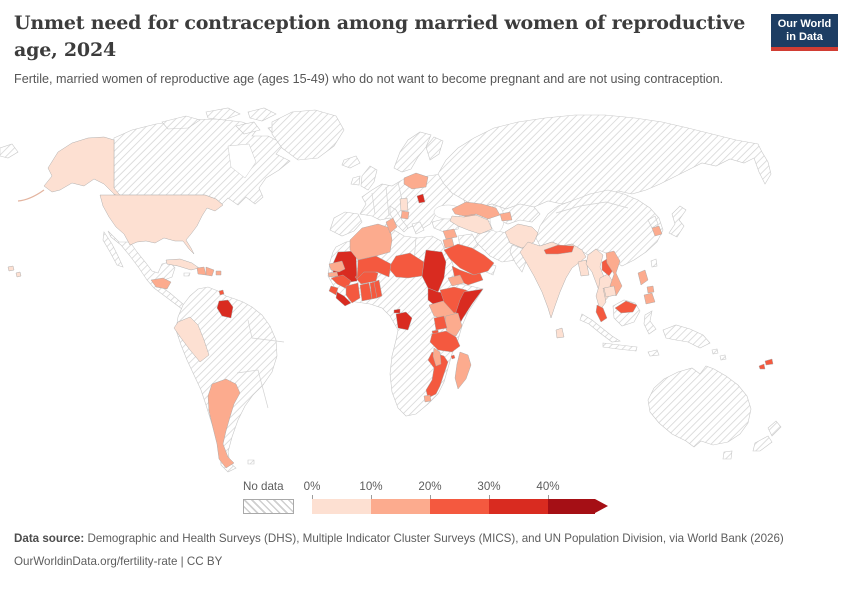 The width and height of the screenshot is (850, 600). What do you see at coordinates (201, 271) in the screenshot?
I see `map-country-haiti` at bounding box center [201, 271].